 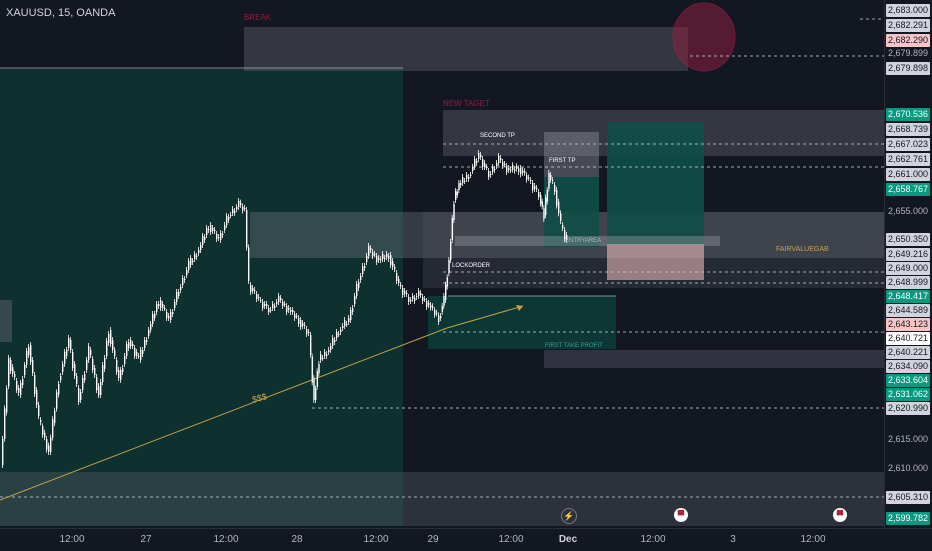 I want to click on price-label: 2,661.000, so click(x=908, y=174).